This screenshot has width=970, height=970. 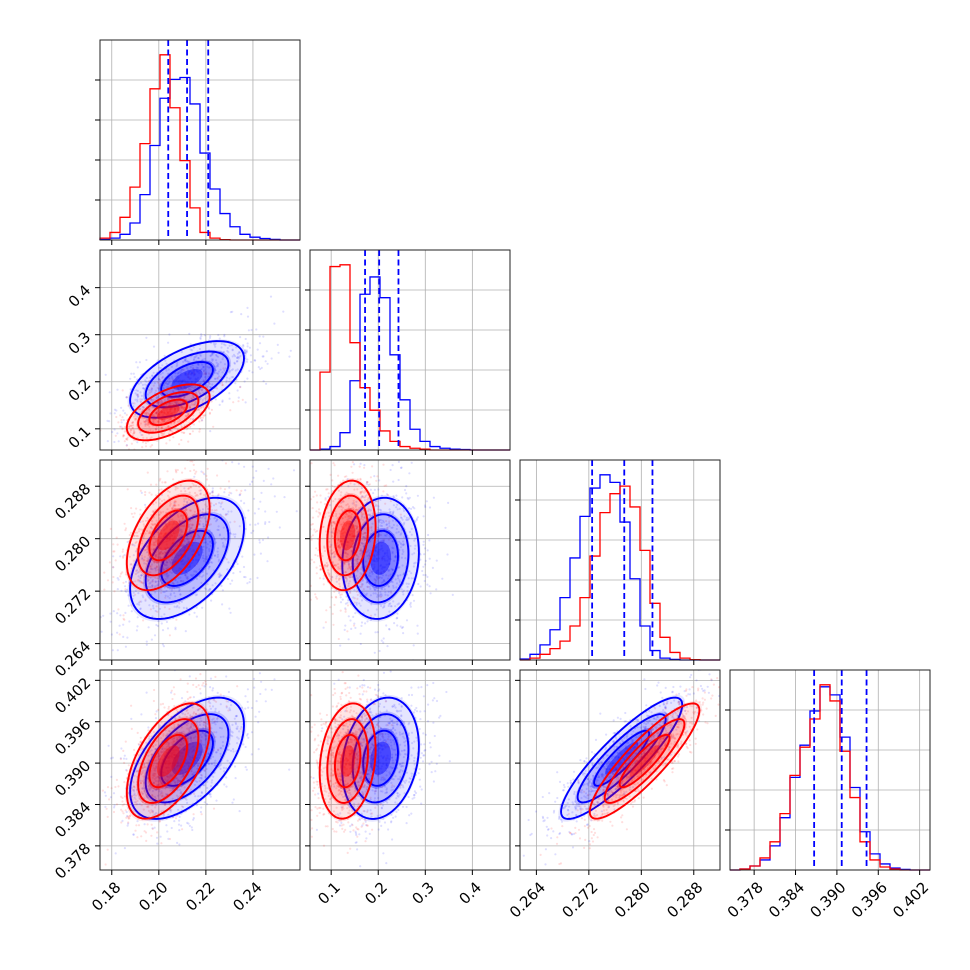 What do you see at coordinates (168, 412) in the screenshot?
I see `density-fill-red` at bounding box center [168, 412].